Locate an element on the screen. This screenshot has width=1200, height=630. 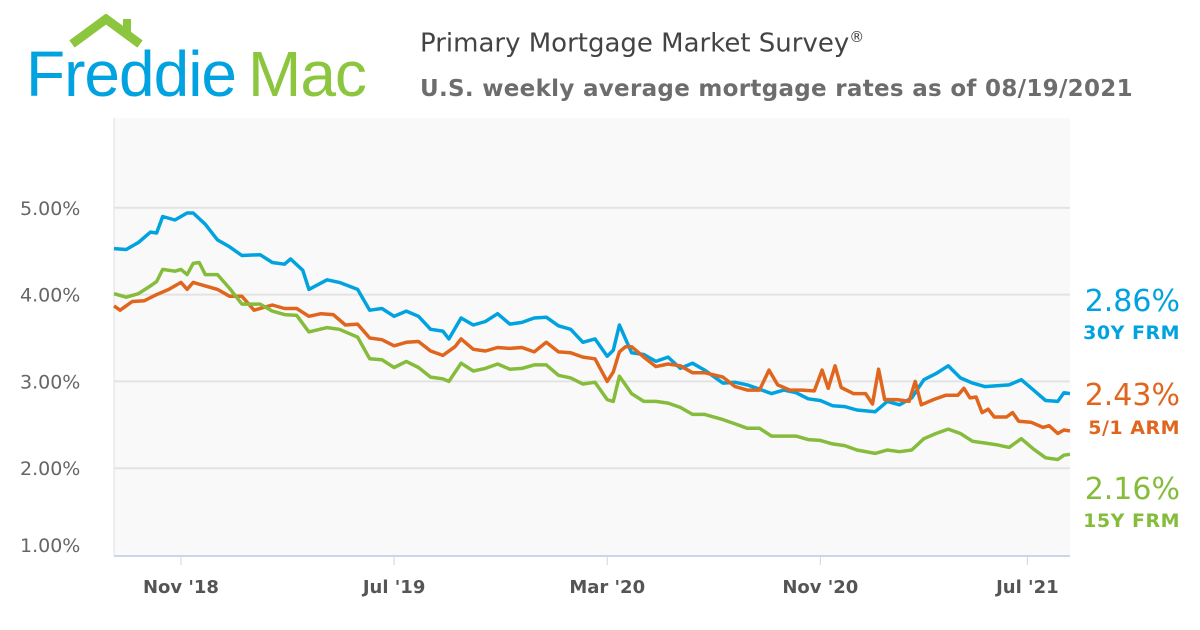
house-roof-icon is located at coordinates (106, 31).